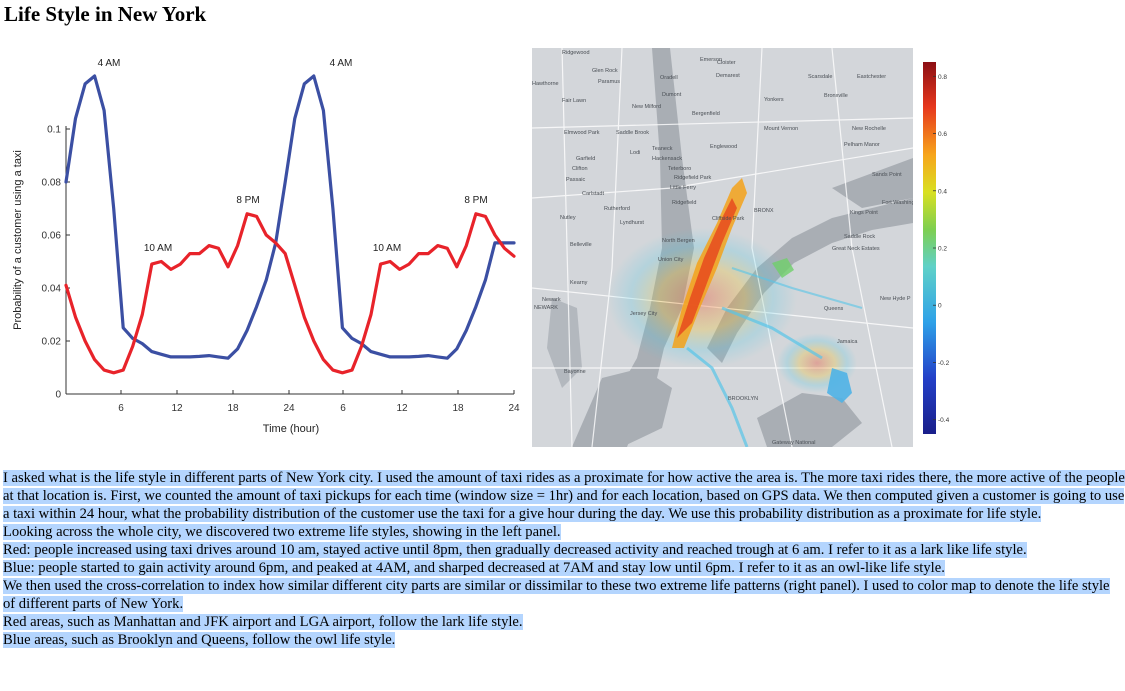  What do you see at coordinates (105, 14) in the screenshot?
I see `page-title: Life Style in New York` at bounding box center [105, 14].